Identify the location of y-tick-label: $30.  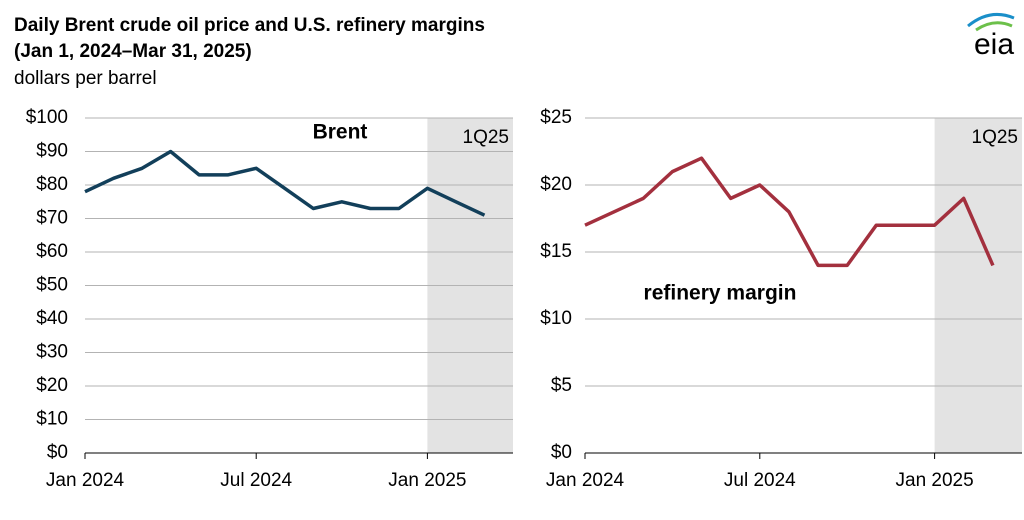
(52, 352).